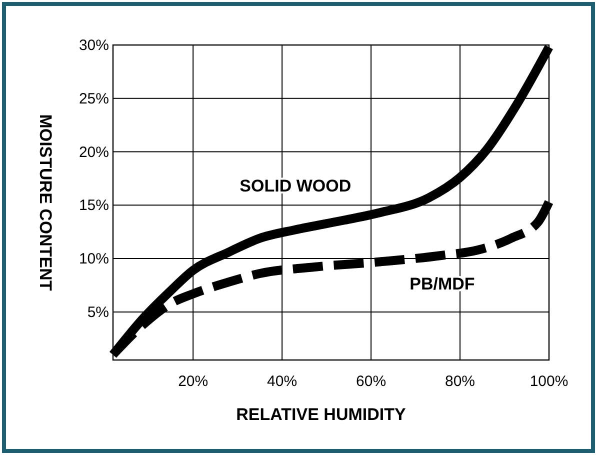  What do you see at coordinates (93, 45) in the screenshot?
I see `y-tick-label: 30%` at bounding box center [93, 45].